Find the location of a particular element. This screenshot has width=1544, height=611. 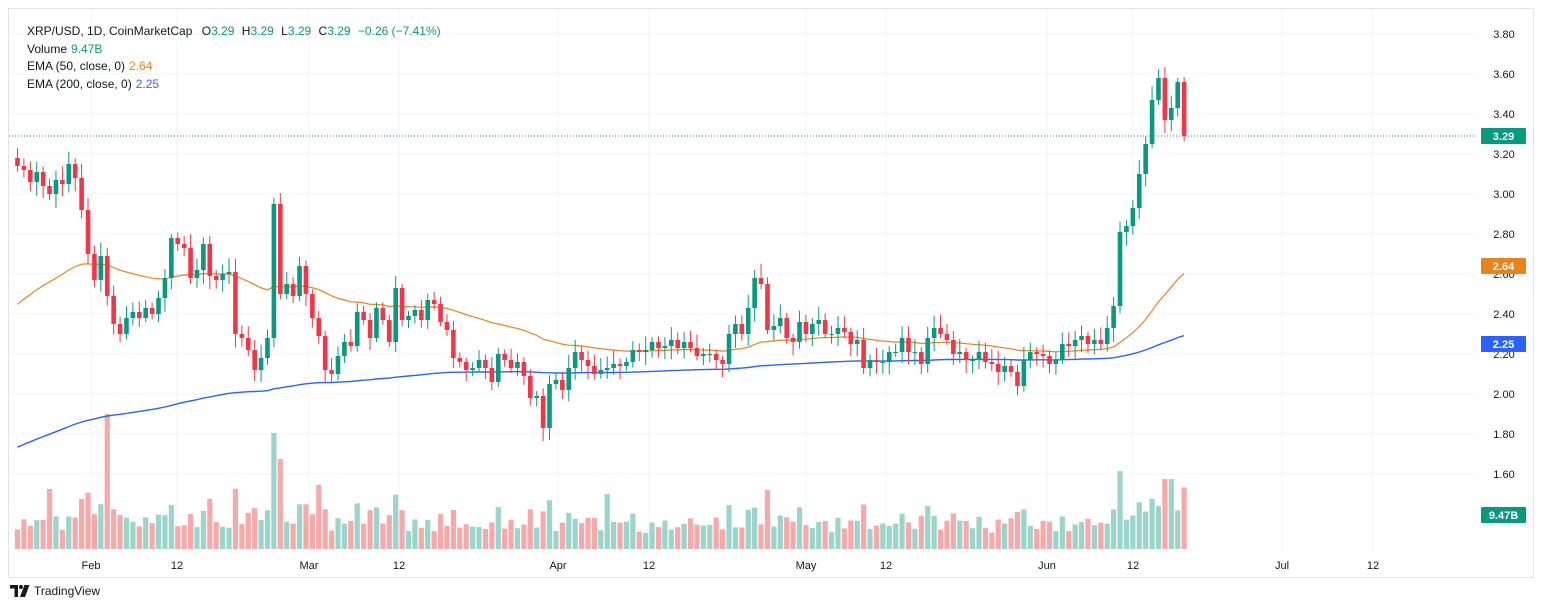

x-tick-label: Feb is located at coordinates (91, 566).